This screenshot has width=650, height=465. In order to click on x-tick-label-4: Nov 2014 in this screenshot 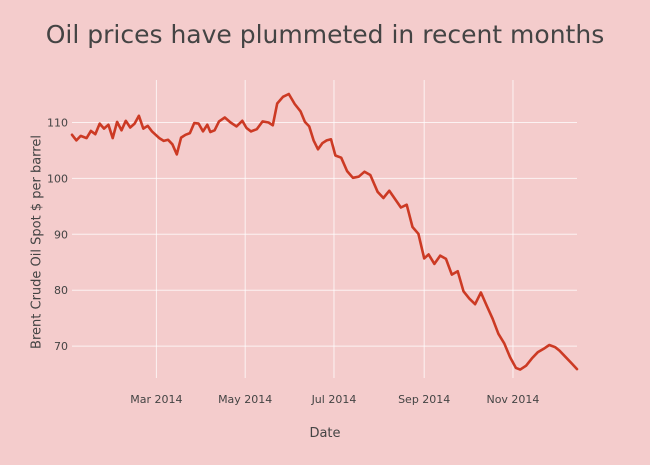, I will do `click(512, 399)`.